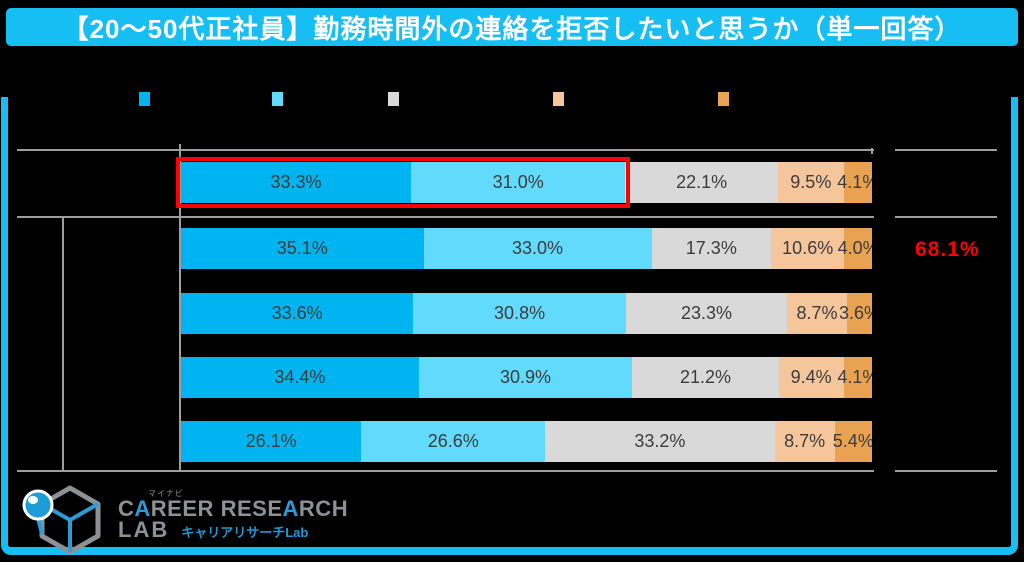 This screenshot has width=1024, height=562. I want to click on bar-segment-label: 33.2%, so click(660, 441).